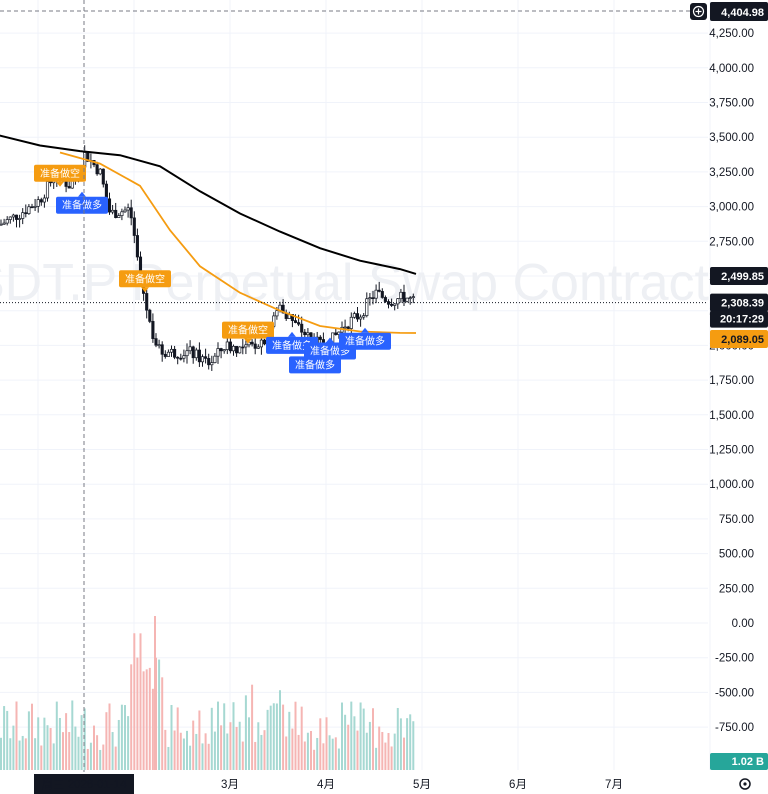 This screenshot has width=768, height=794. Describe the element at coordinates (238, 242) in the screenshot. I see `moving-average-line-ma_short` at that location.